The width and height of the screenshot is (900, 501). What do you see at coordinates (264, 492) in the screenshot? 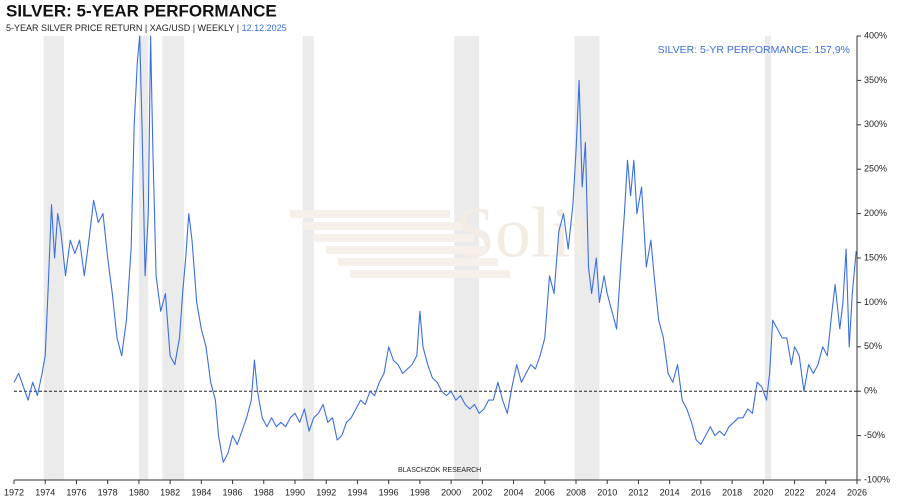
I see `x-tick-label: 1988` at bounding box center [264, 492].